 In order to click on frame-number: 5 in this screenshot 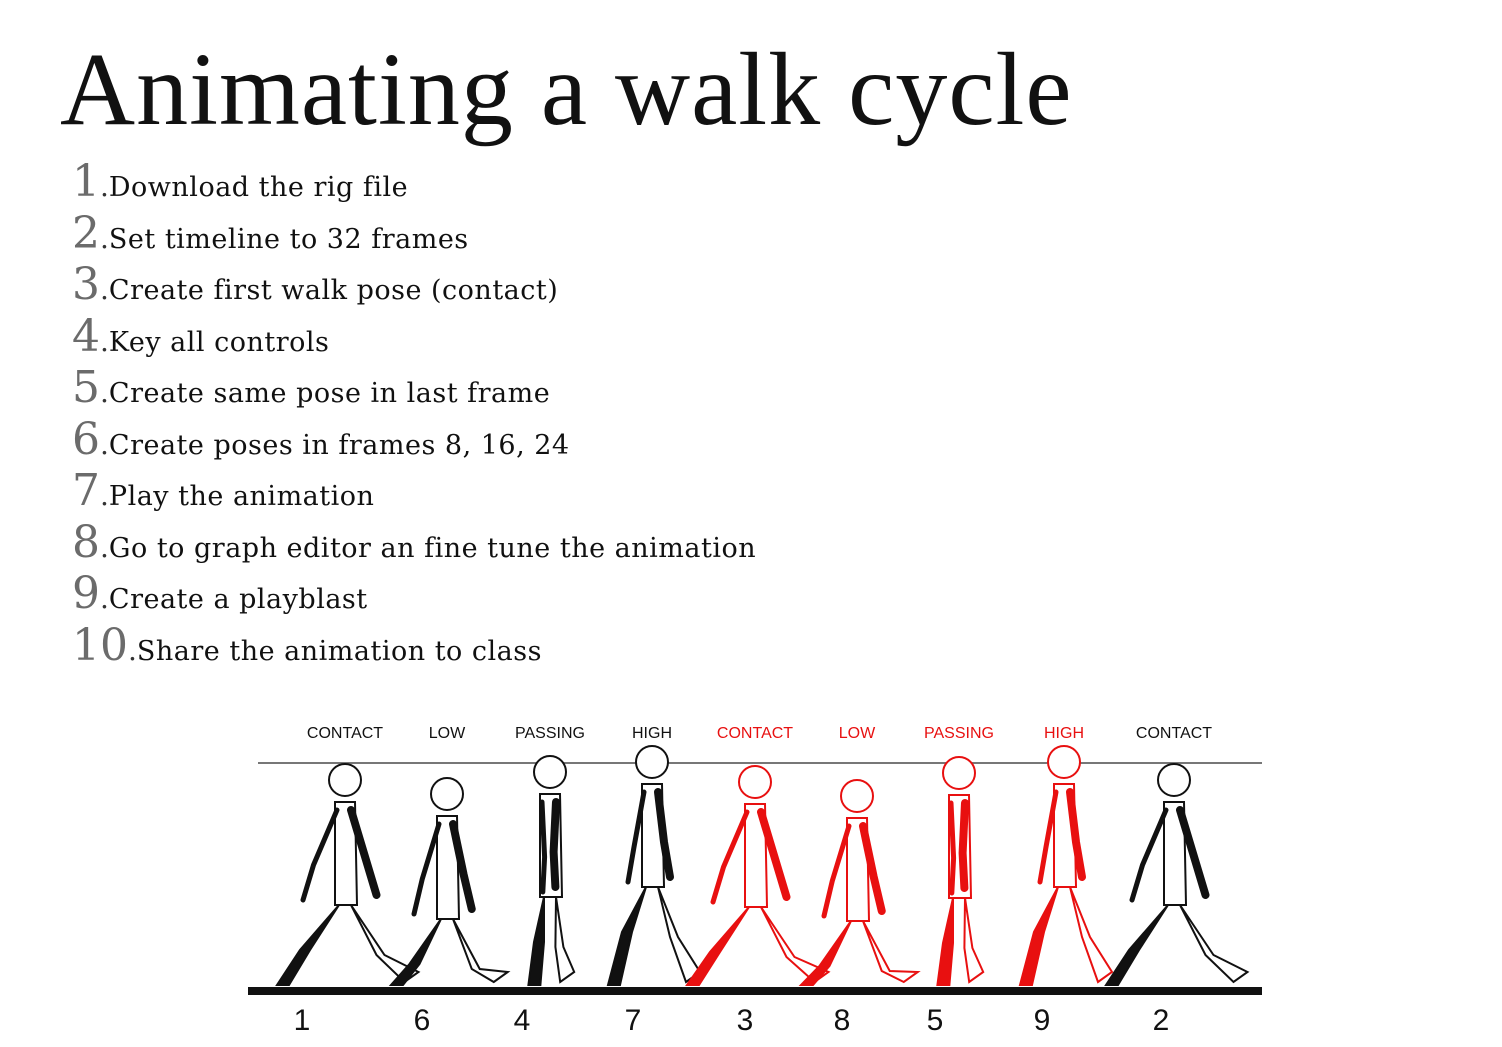, I will do `click(935, 1020)`.